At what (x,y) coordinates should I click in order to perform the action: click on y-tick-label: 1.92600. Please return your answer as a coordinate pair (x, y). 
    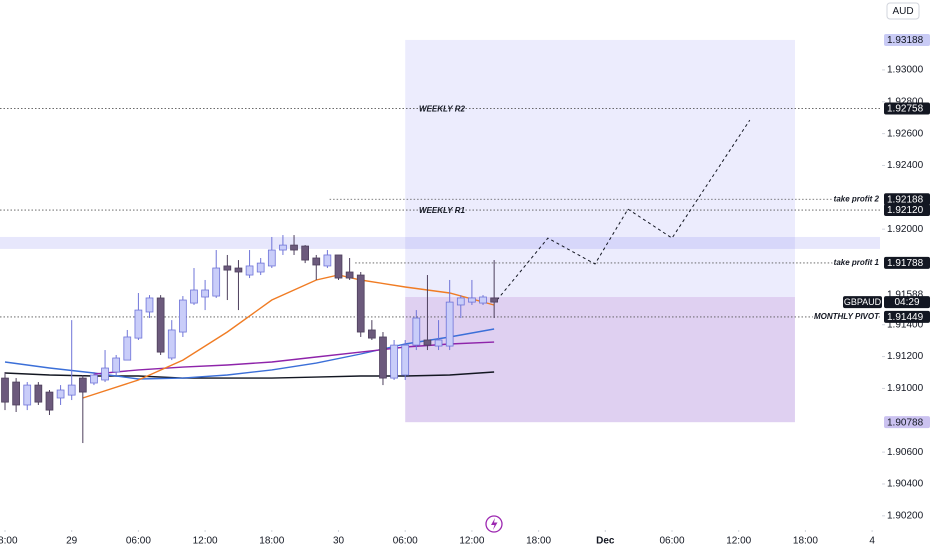
    Looking at the image, I should click on (905, 133).